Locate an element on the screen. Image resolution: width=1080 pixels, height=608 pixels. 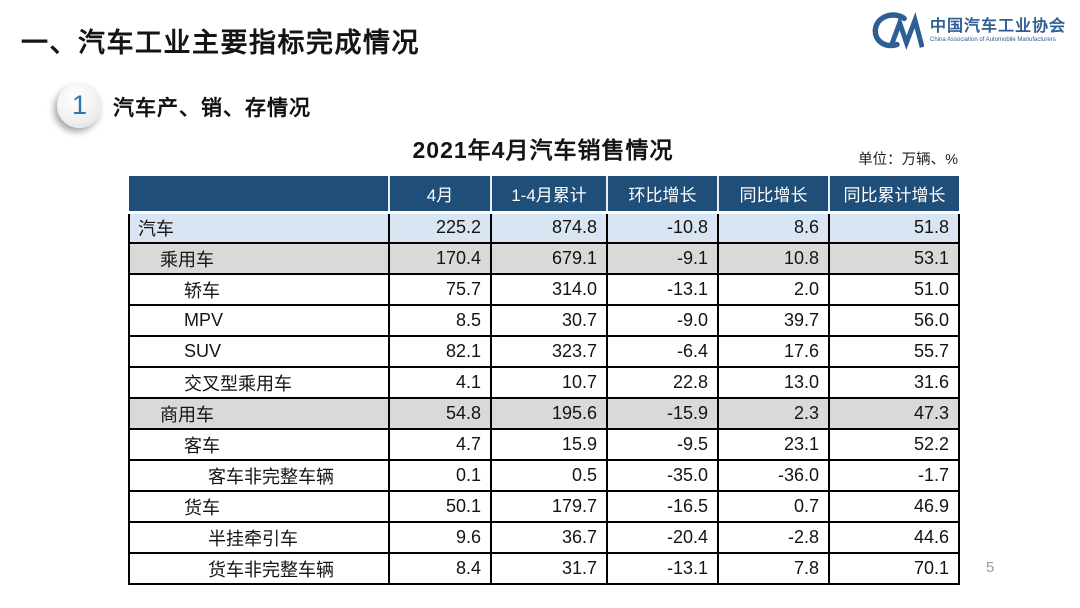
value-cell: 170.4 is located at coordinates (440, 258).